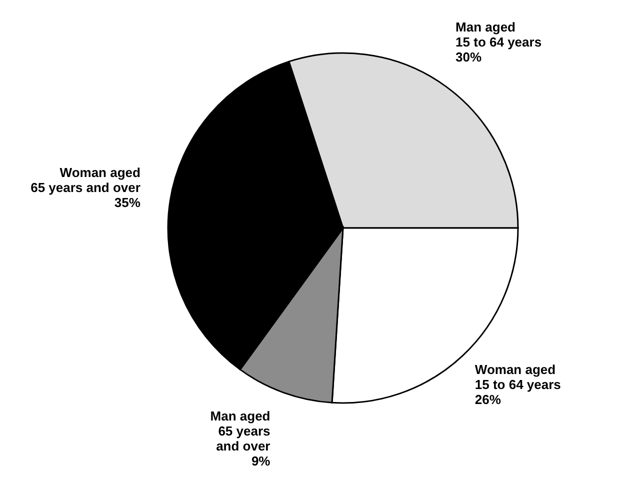 The width and height of the screenshot is (626, 500). What do you see at coordinates (127, 202) in the screenshot?
I see `data-label: 35%` at bounding box center [127, 202].